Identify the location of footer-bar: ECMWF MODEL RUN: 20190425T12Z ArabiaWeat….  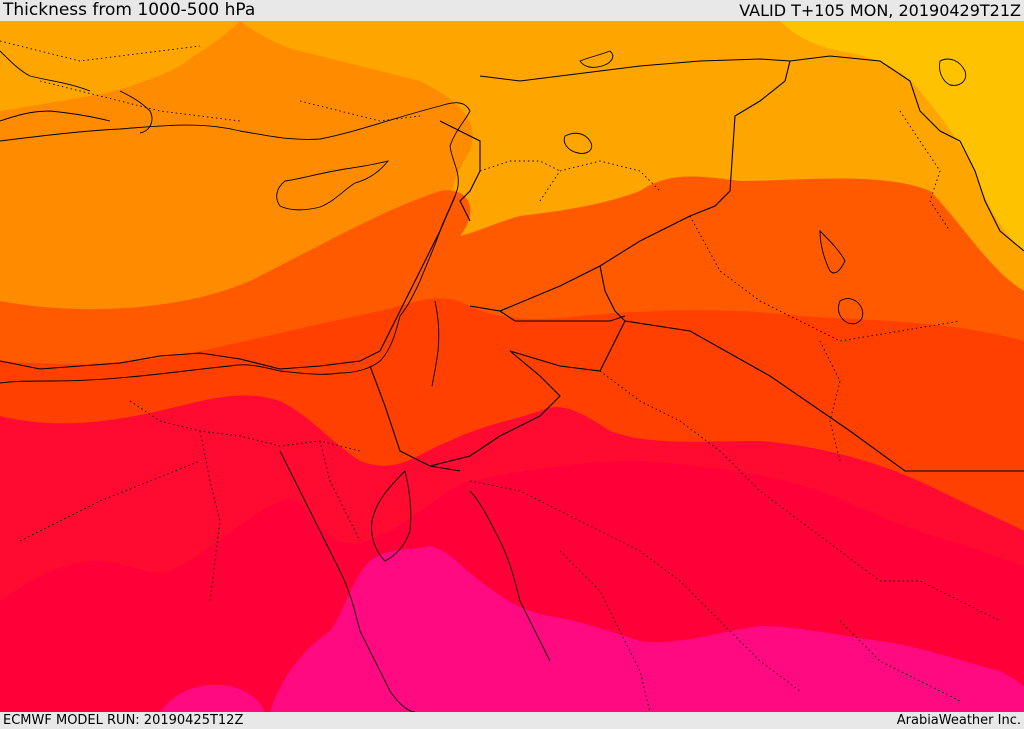
(512, 720).